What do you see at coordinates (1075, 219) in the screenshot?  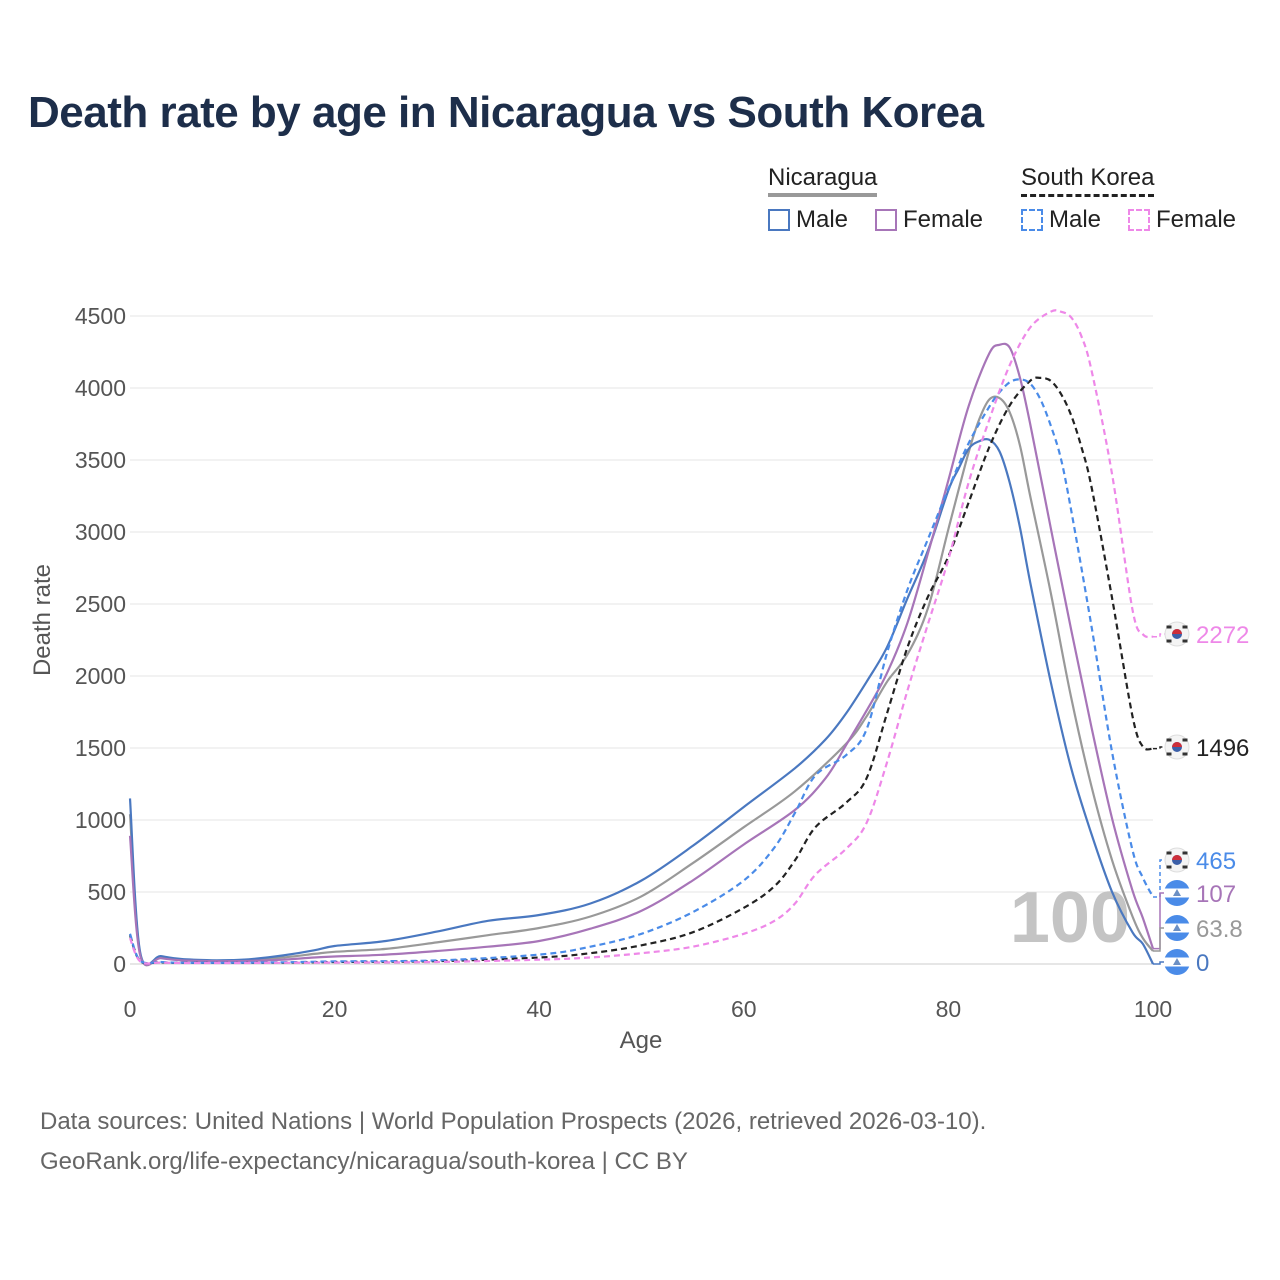 I see `legend-label-south-korea-male: Male` at bounding box center [1075, 219].